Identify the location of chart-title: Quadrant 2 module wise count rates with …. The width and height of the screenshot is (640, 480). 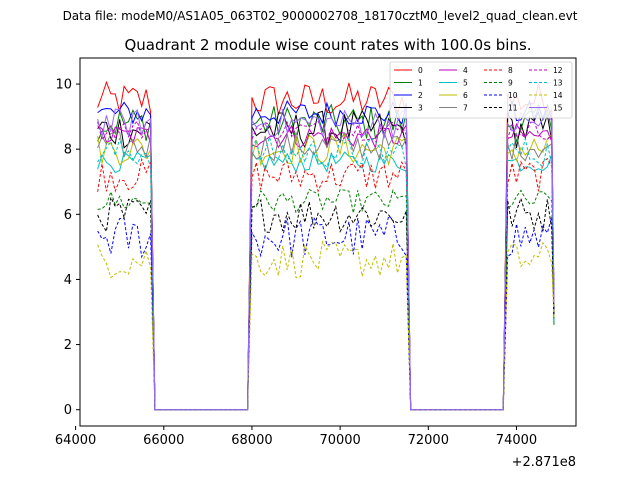
(327, 45).